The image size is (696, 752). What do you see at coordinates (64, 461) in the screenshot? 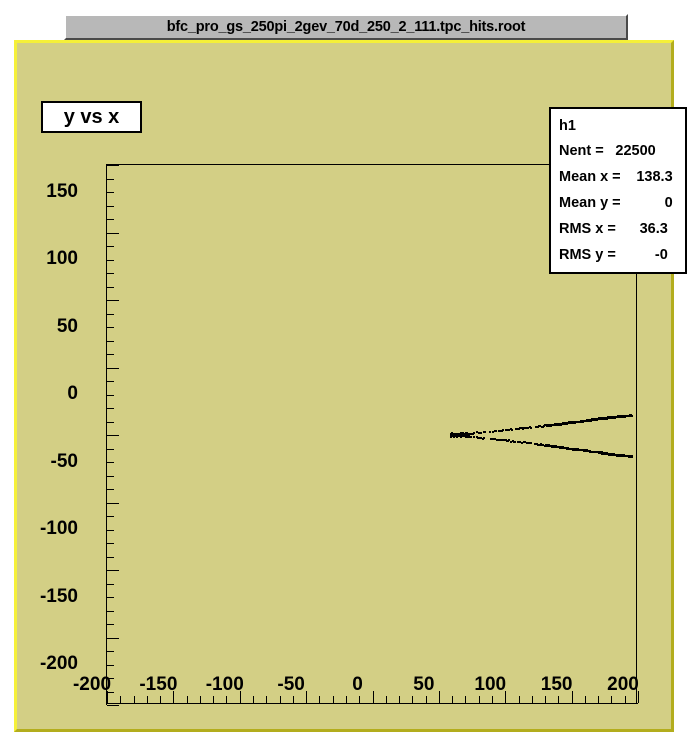
I see `y-axis-tick-label: -50` at bounding box center [64, 461].